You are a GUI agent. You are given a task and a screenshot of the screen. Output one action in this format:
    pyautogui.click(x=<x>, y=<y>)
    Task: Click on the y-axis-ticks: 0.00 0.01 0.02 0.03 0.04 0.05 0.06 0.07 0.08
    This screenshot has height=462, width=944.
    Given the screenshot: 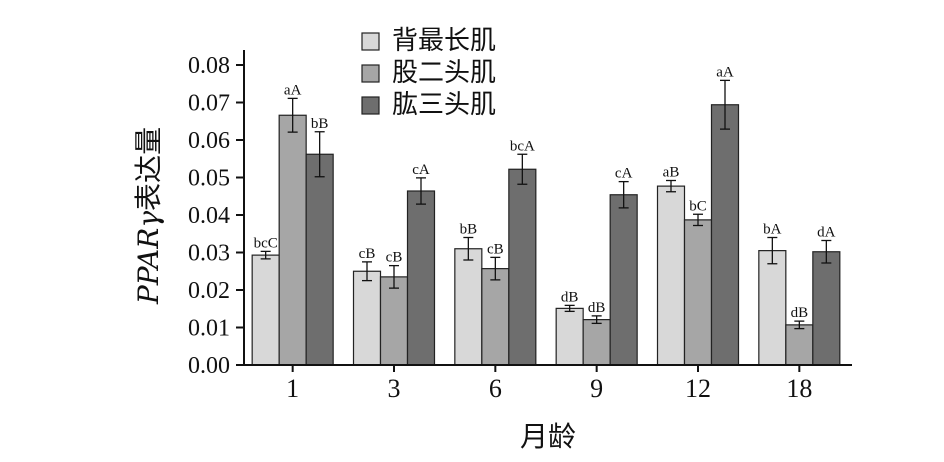 What is the action you would take?
    pyautogui.click(x=216, y=216)
    